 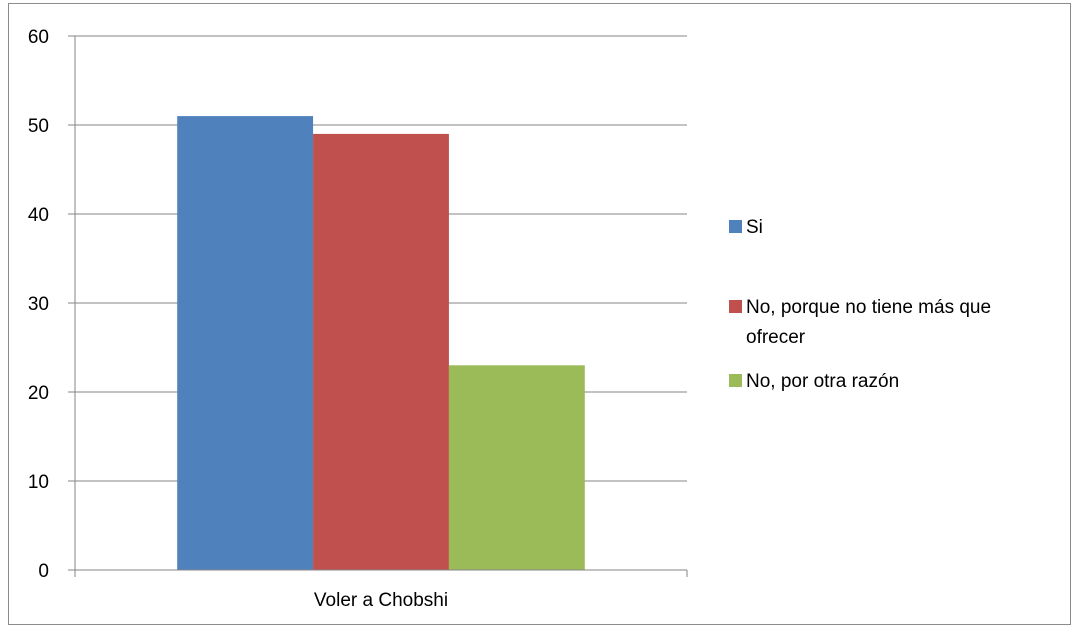 I want to click on x-category-label: Voler a Chobshi, so click(x=381, y=600).